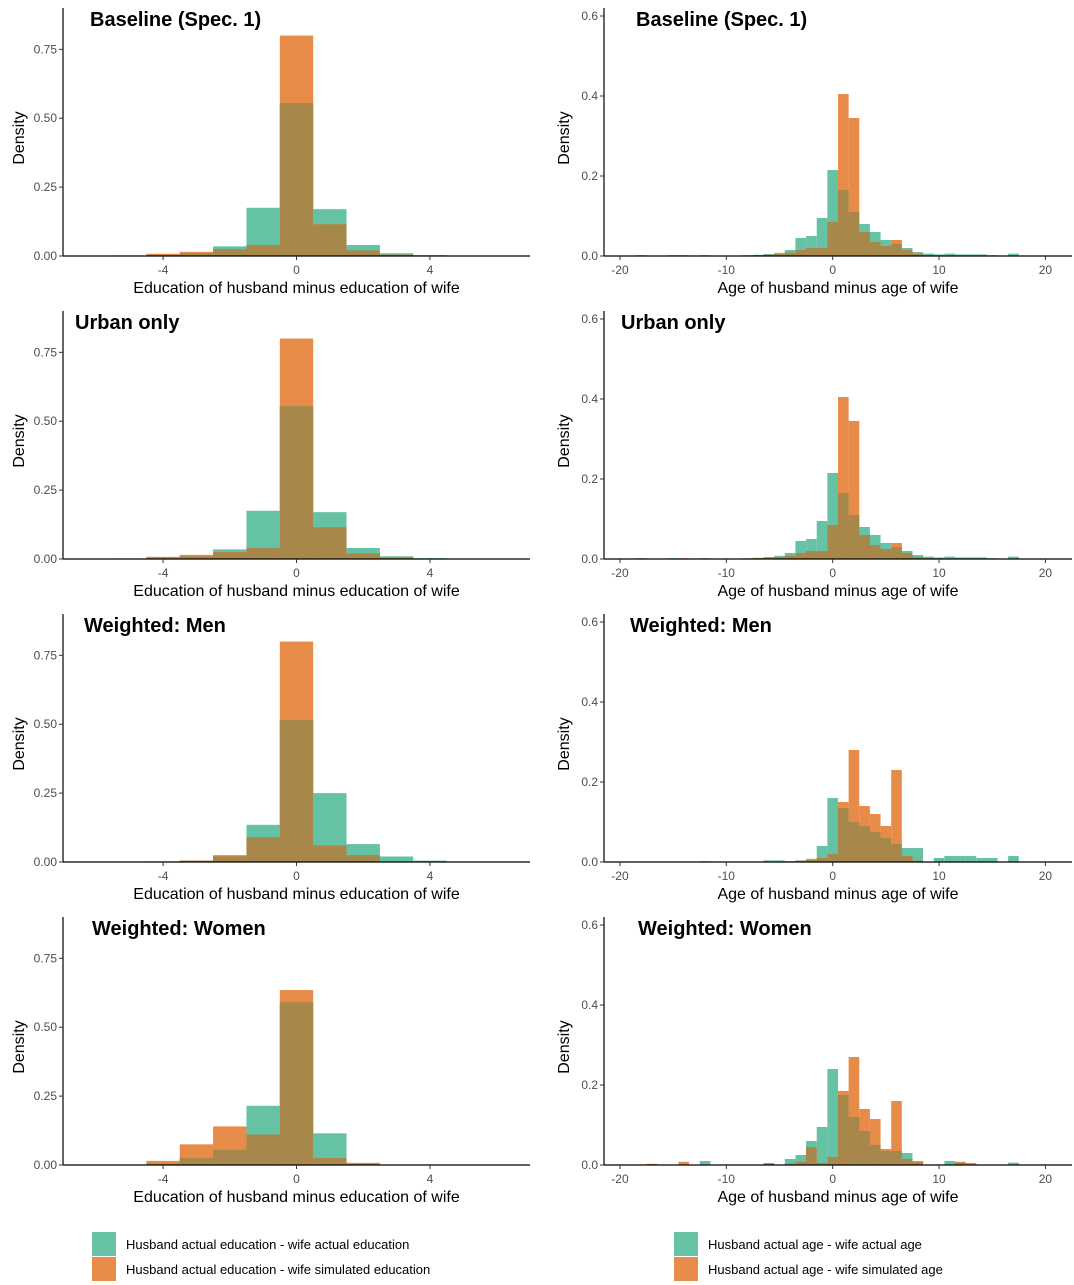 The image size is (1074, 1285). What do you see at coordinates (589, 1165) in the screenshot?
I see `y-tick-label: 0.0` at bounding box center [589, 1165].